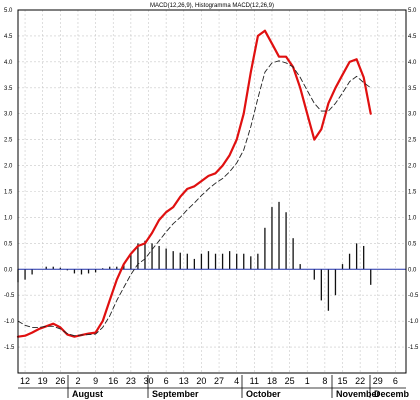 This screenshot has height=400, width=420. I want to click on y-tick-label-right: -1.5, so click(413, 348).